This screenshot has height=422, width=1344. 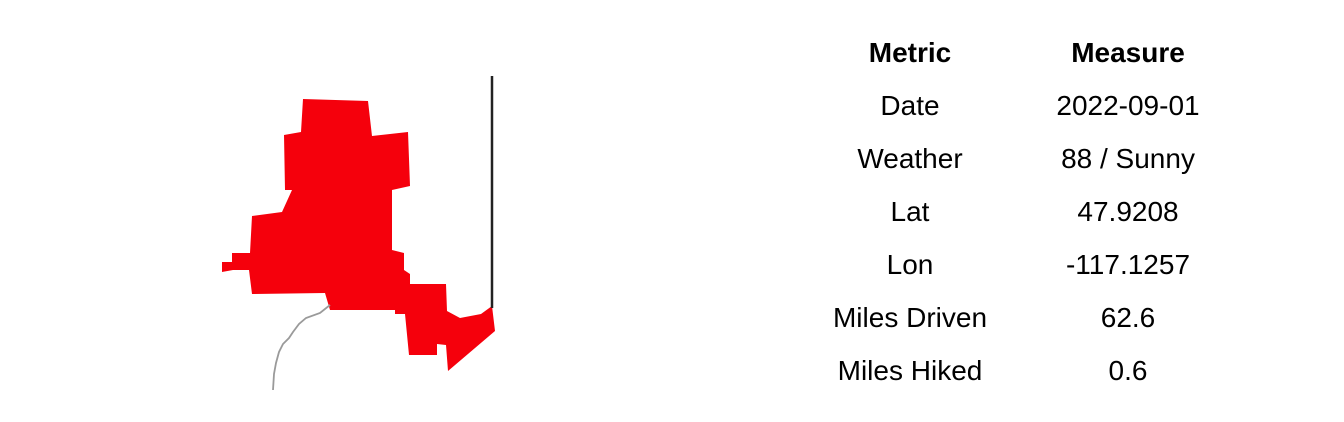 I want to click on measure-cell: -117.1257, so click(x=1128, y=264).